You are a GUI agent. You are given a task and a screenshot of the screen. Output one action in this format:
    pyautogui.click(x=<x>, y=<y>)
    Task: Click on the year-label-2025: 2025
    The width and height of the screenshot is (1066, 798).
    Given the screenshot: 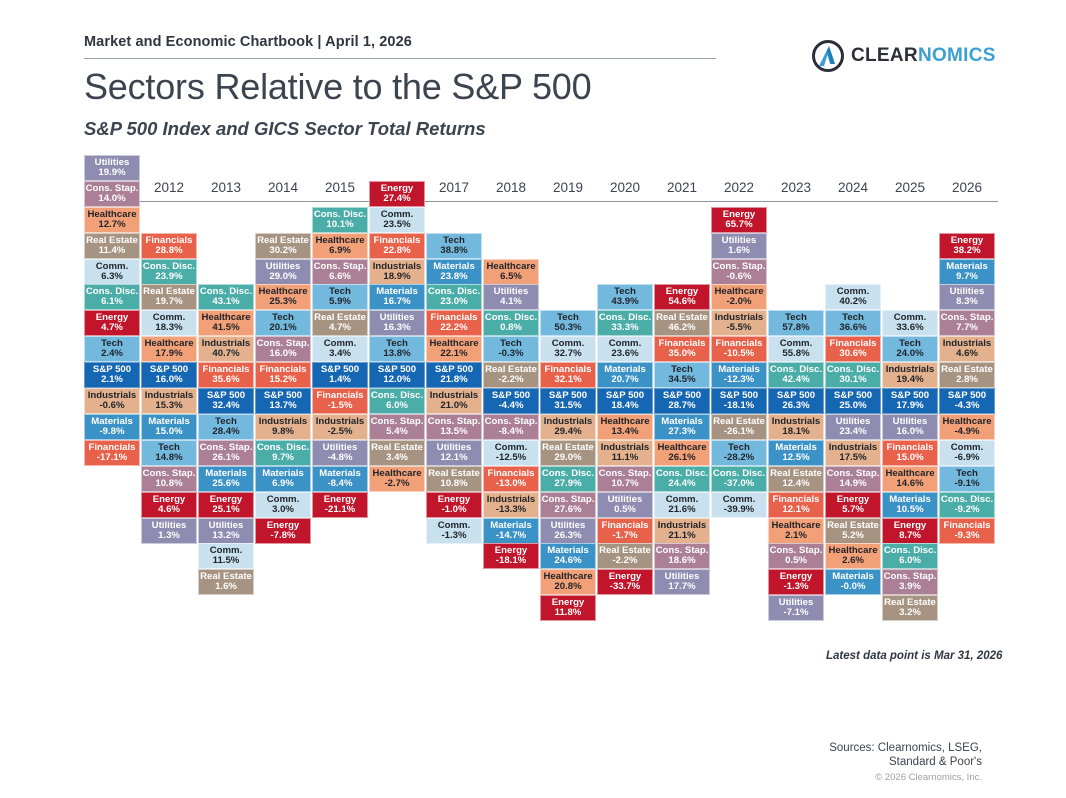 What is the action you would take?
    pyautogui.click(x=910, y=187)
    